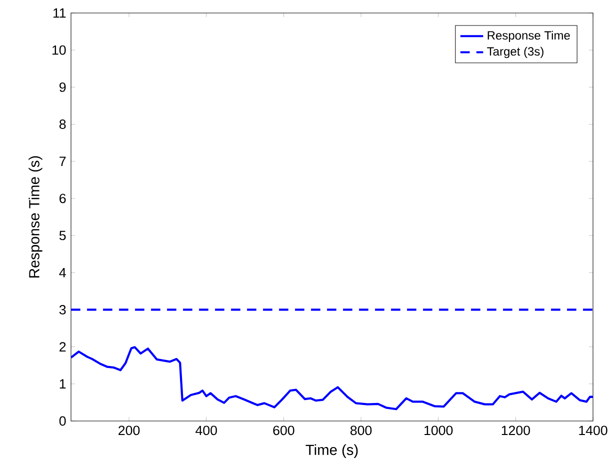 The height and width of the screenshot is (464, 611). Describe the element at coordinates (332, 378) in the screenshot. I see `line-series` at that location.